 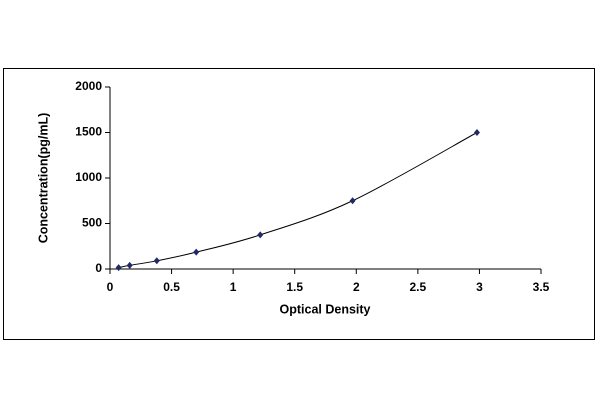 What do you see at coordinates (92, 223) in the screenshot?
I see `y-tick-label: 500` at bounding box center [92, 223].